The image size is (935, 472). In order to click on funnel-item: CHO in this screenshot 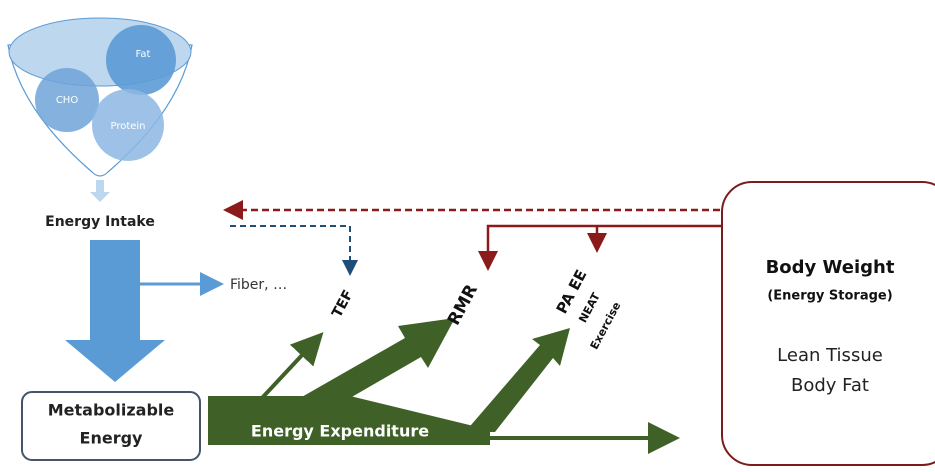, I will do `click(67, 100)`.